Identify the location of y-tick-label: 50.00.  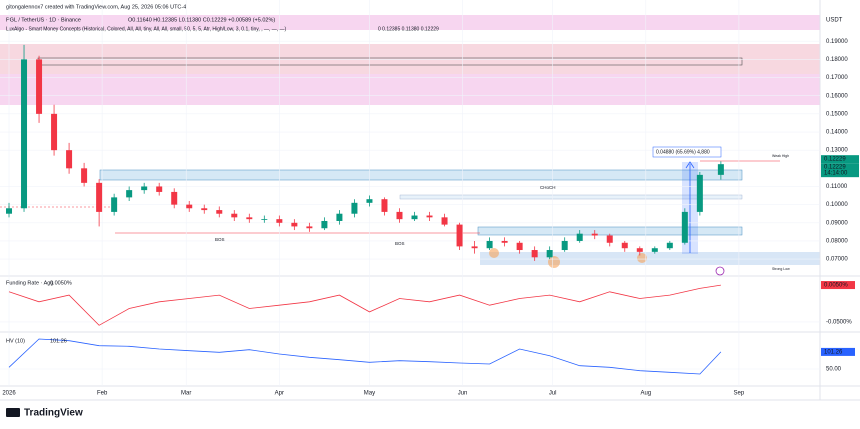
(834, 370).